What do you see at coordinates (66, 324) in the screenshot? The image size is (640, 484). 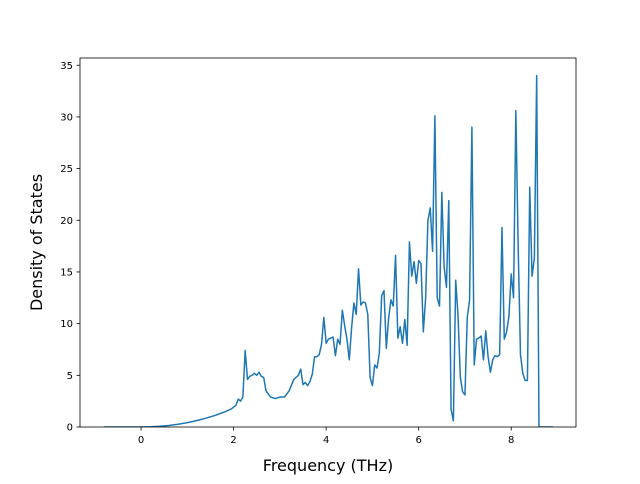 I see `y-tick-label: 10` at bounding box center [66, 324].